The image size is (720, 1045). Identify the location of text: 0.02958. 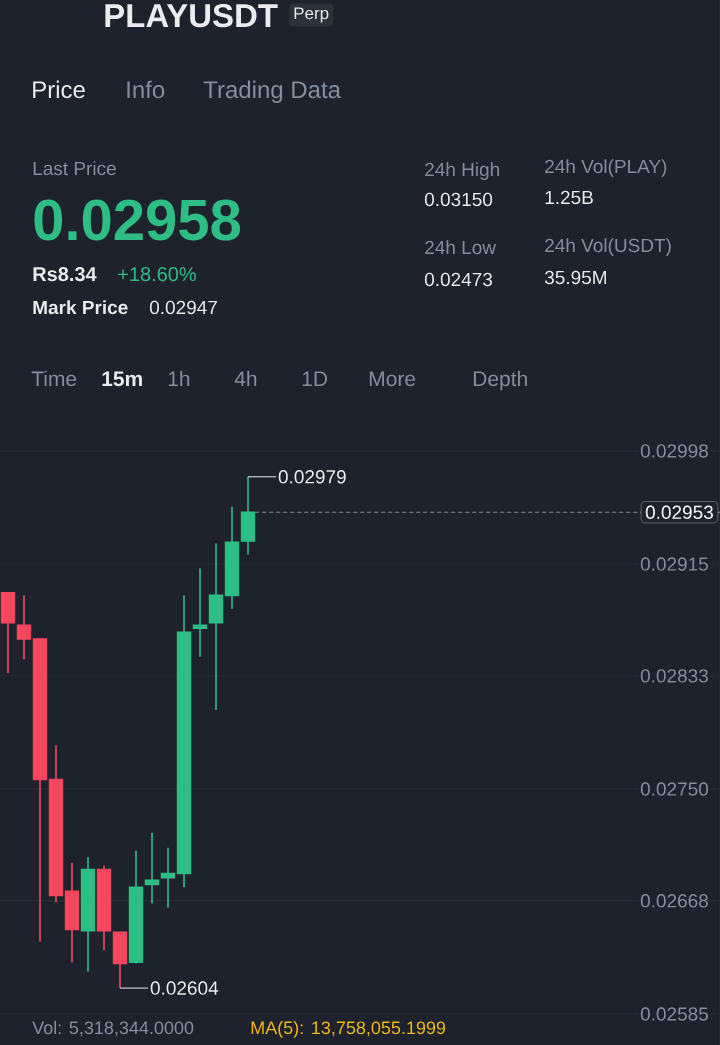
(137, 220).